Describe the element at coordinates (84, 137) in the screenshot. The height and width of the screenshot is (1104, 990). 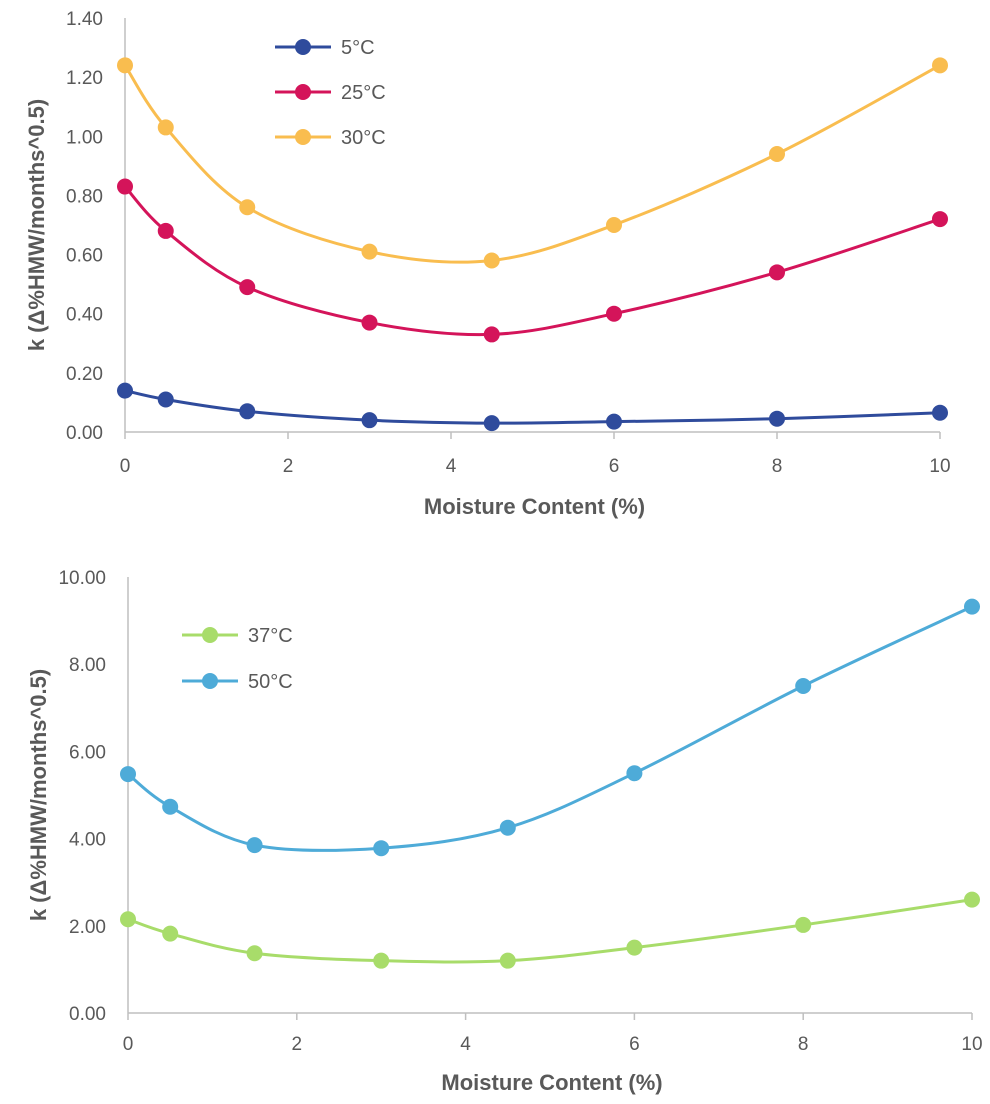
I see `y-tick-label: 1.00` at that location.